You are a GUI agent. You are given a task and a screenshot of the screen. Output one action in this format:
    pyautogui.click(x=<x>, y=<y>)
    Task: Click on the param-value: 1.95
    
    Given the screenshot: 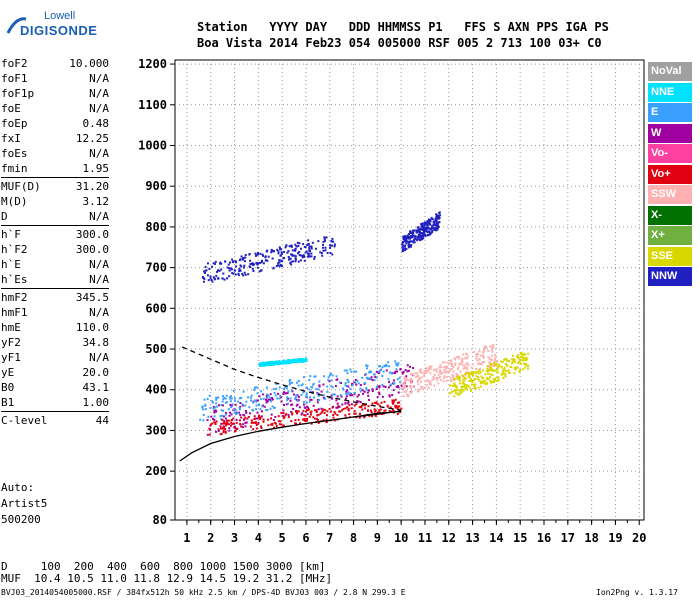 What is the action you would take?
    pyautogui.click(x=96, y=168)
    